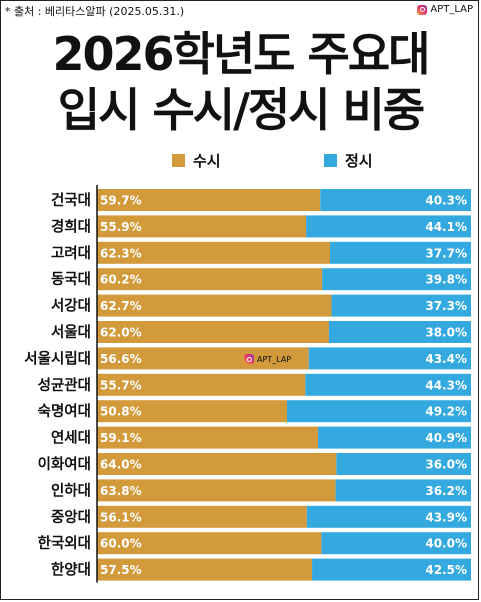 The image size is (481, 602). Describe the element at coordinates (446, 570) in the screenshot. I see `data-label-jeongsi: 42.5%` at that location.